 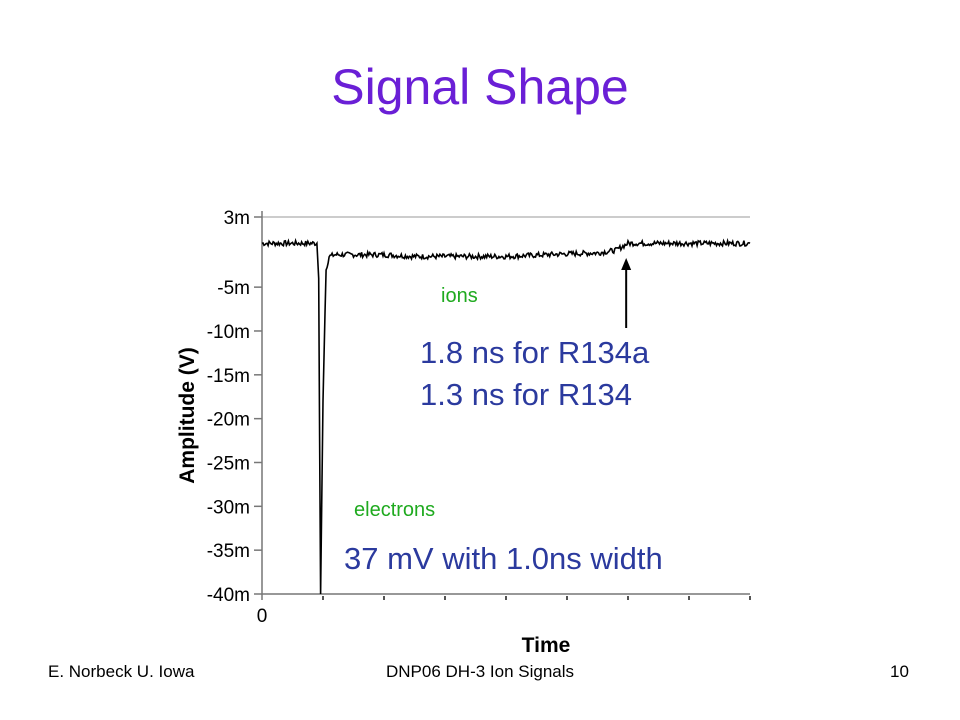 What do you see at coordinates (262, 616) in the screenshot?
I see `x-tick-label: 0` at bounding box center [262, 616].